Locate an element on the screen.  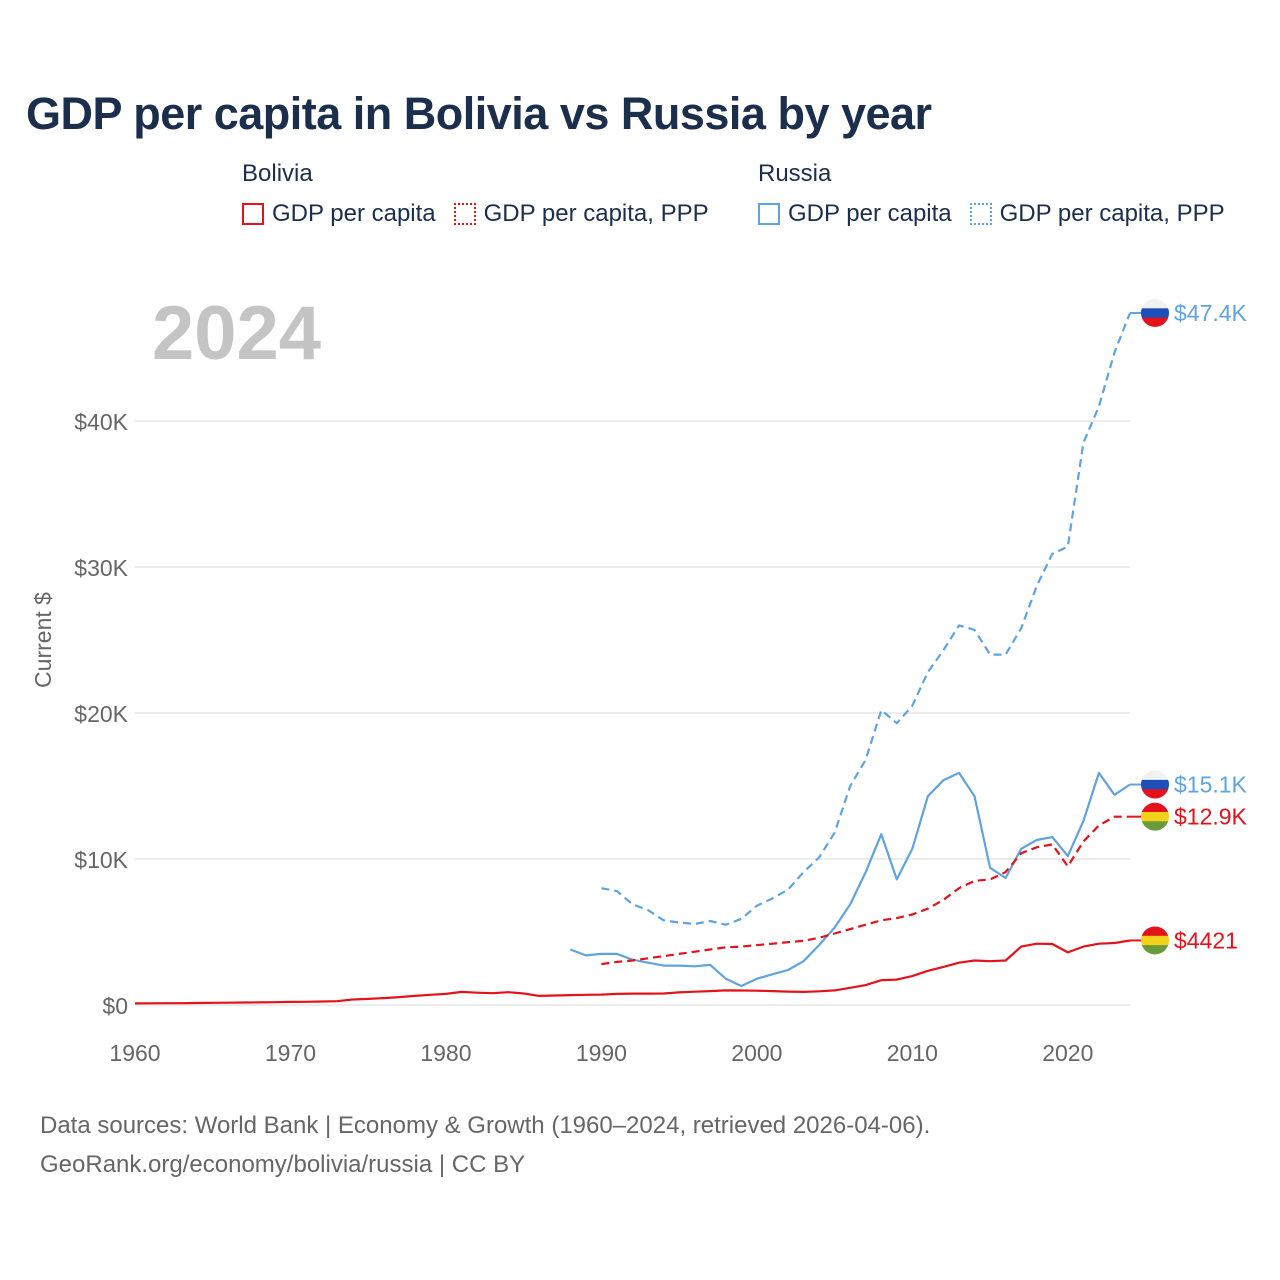
legend-item-russia-ppp: GDP per capita, PPP is located at coordinates (1097, 214).